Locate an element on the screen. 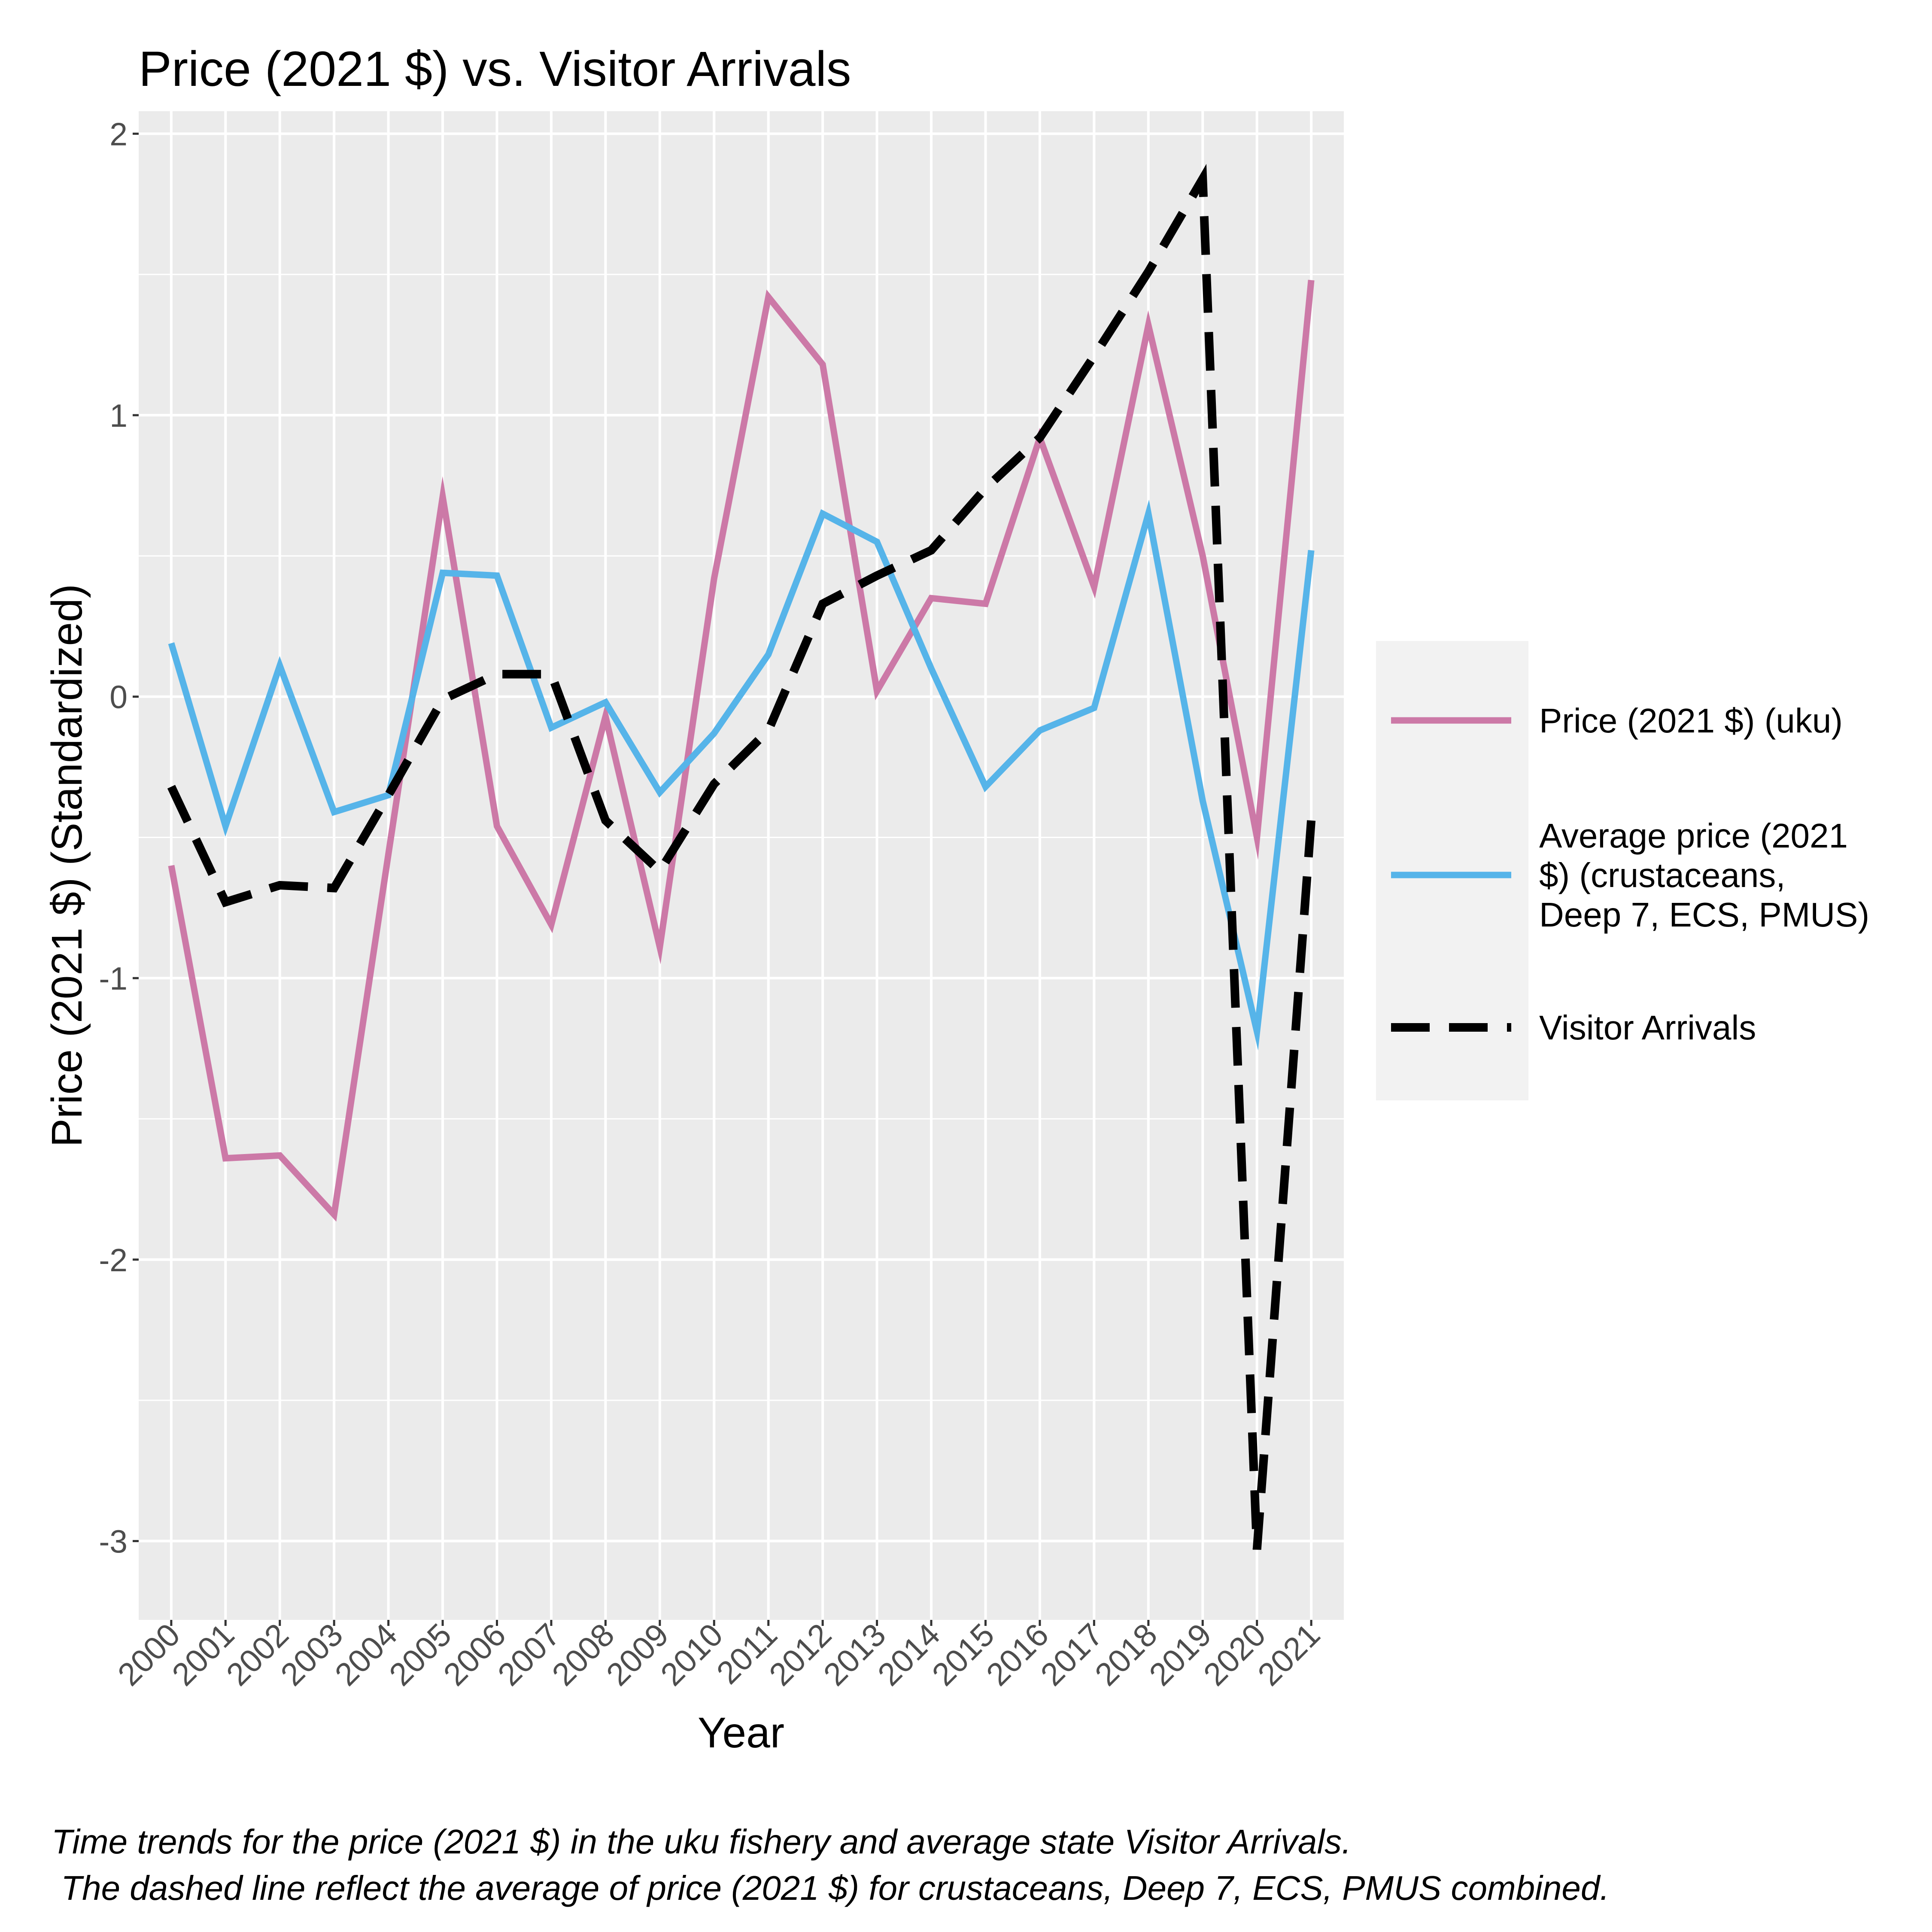 The height and width of the screenshot is (1932, 1932). x-tick-label: 2007 is located at coordinates (529, 1654).